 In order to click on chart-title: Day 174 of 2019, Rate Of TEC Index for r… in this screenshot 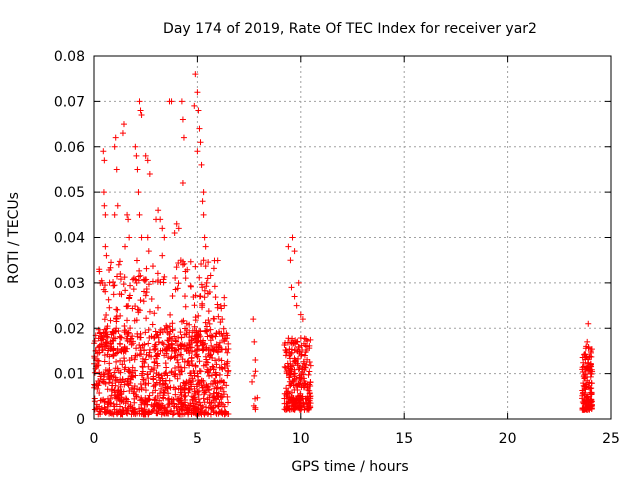, I will do `click(350, 29)`.